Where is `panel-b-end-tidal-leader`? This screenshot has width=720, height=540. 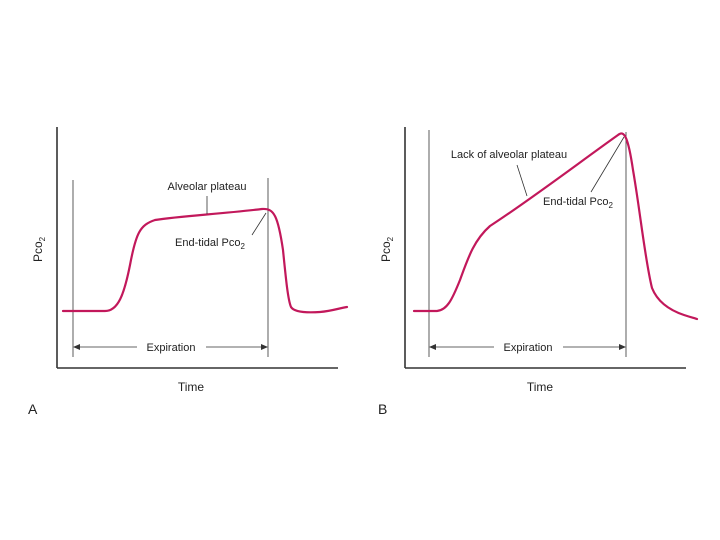 panel-b-end-tidal-leader is located at coordinates (607, 164).